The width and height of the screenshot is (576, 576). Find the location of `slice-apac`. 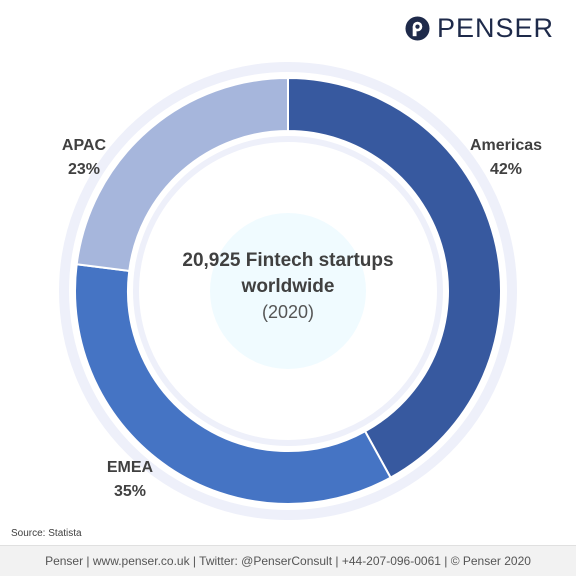

slice-apac is located at coordinates (182, 174).